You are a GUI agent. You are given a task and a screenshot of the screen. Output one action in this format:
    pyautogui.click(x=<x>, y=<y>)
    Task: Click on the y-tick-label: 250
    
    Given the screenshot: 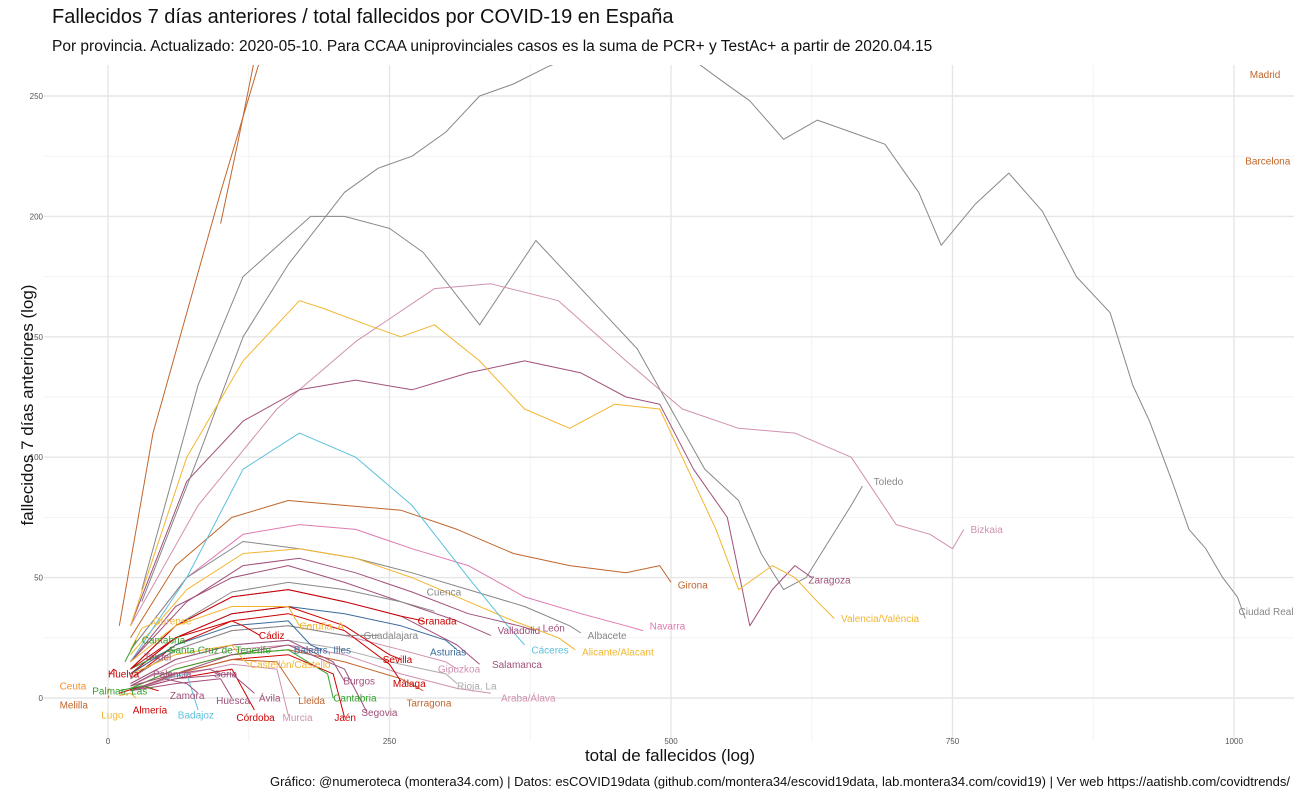 What is the action you would take?
    pyautogui.click(x=37, y=96)
    